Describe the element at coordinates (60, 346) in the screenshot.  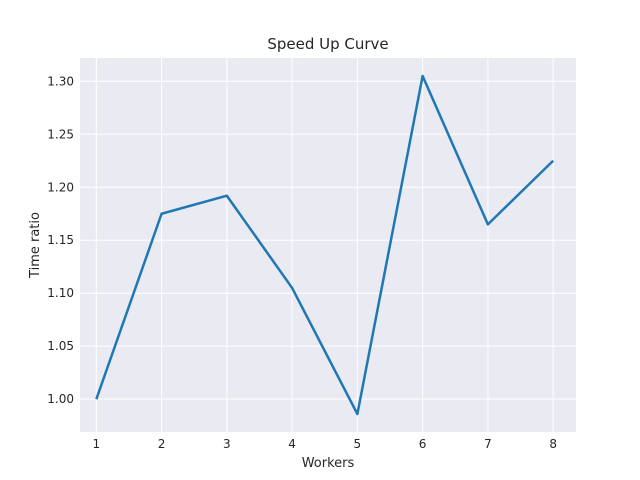
I see `y-tick-label-2: 1.05` at that location.